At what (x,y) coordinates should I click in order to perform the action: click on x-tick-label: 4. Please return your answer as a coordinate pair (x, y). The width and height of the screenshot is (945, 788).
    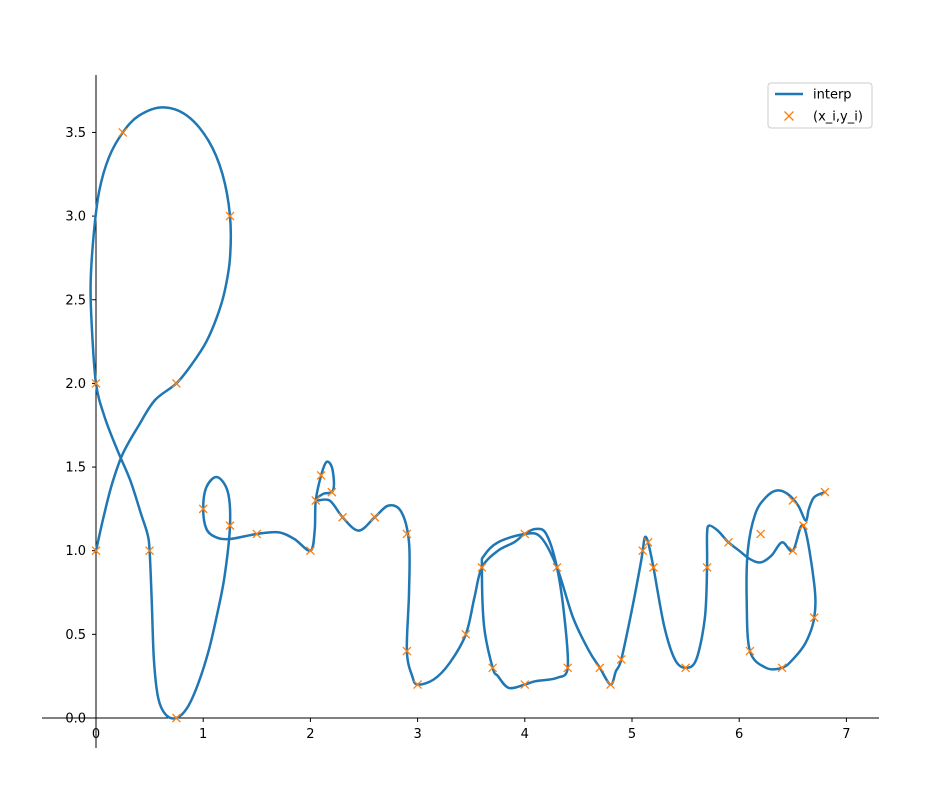
    Looking at the image, I should click on (525, 734).